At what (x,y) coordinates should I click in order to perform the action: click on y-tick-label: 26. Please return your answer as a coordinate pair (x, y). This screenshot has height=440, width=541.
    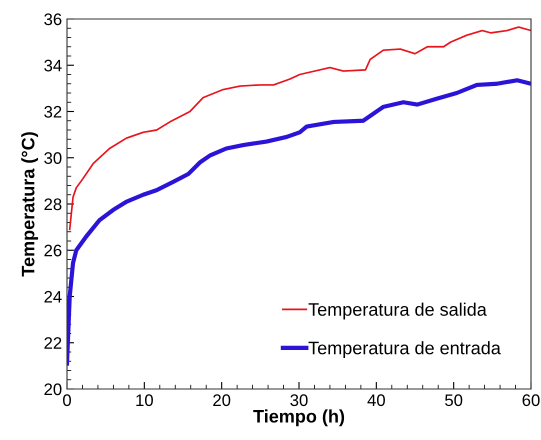
    Looking at the image, I should click on (53, 250).